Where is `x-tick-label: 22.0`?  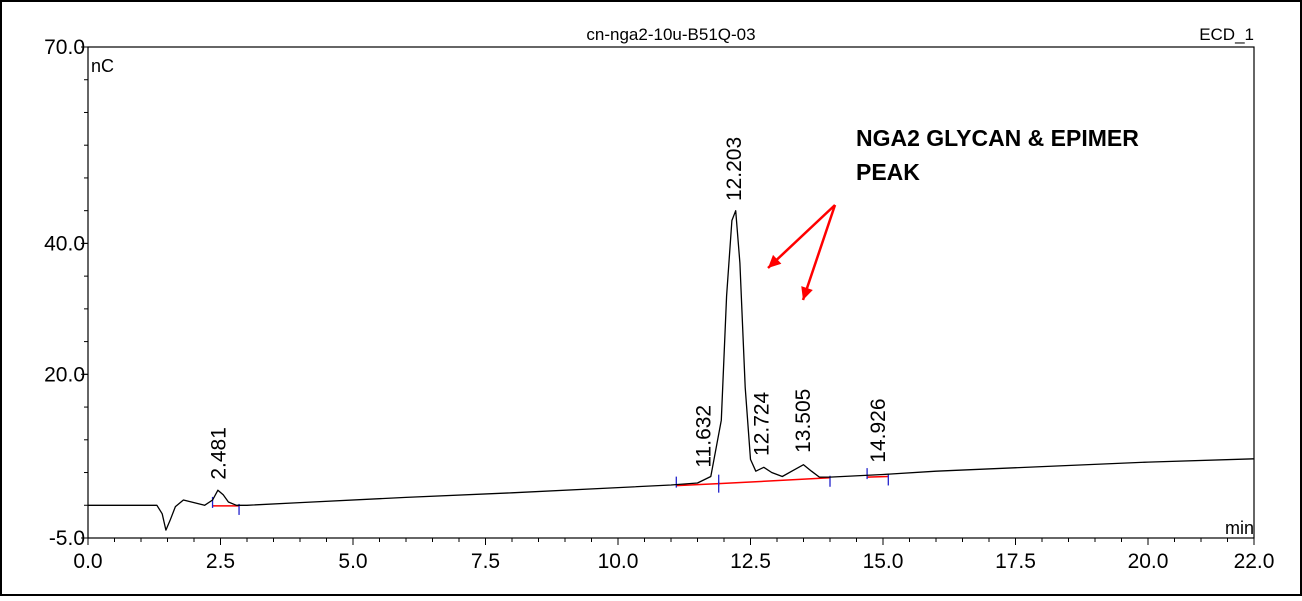 x-tick-label: 22.0 is located at coordinates (1254, 561).